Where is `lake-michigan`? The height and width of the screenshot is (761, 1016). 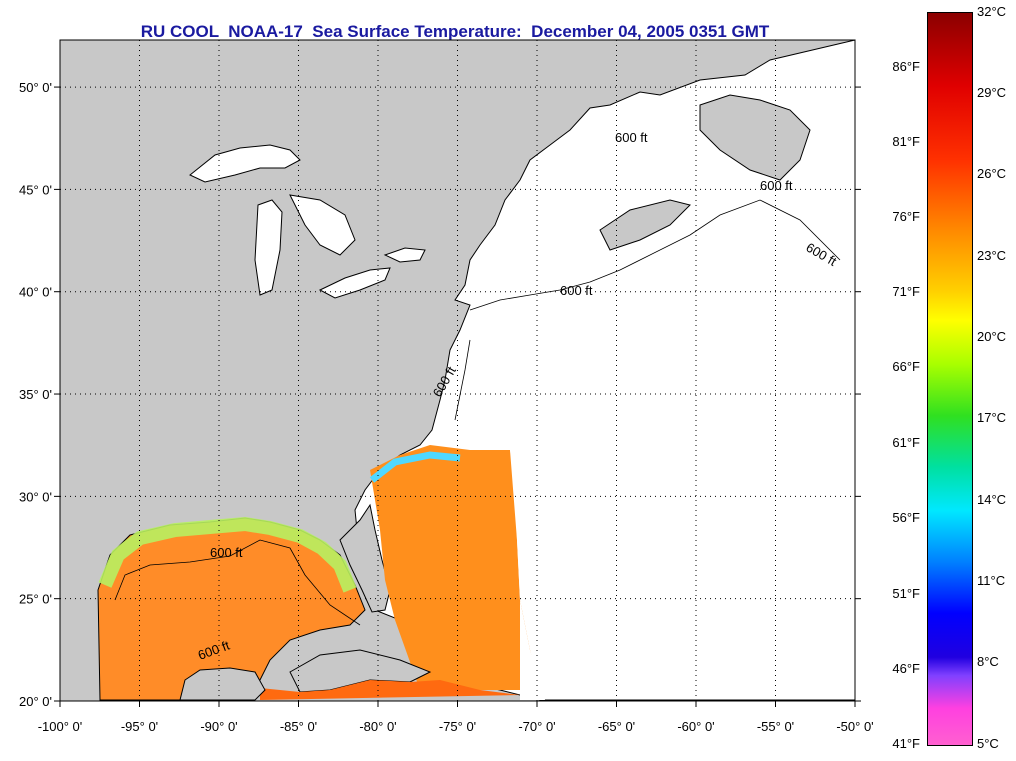
lake-michigan is located at coordinates (268, 247).